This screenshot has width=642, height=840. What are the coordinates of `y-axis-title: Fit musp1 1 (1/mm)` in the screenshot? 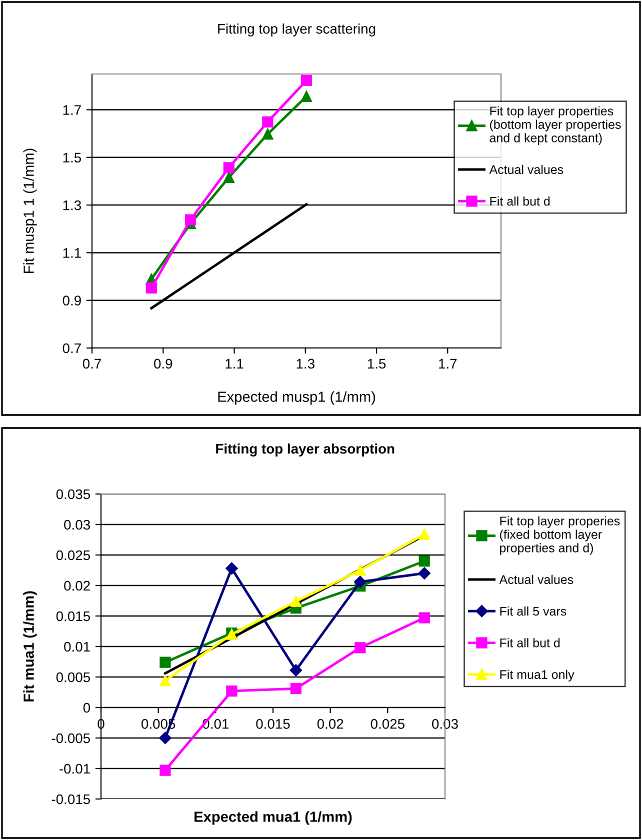 It's located at (30, 211).